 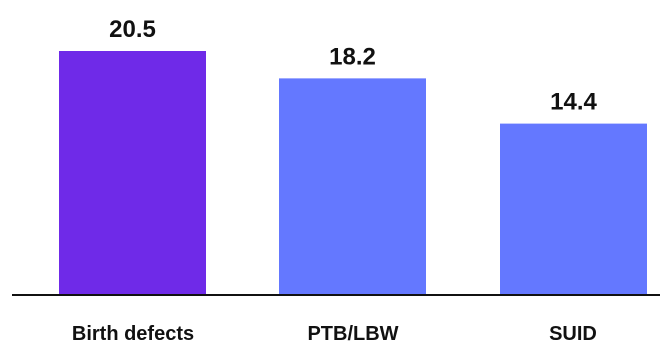 I want to click on category-labels-group: Birth defects PTB/LBW SUID, so click(x=334, y=334).